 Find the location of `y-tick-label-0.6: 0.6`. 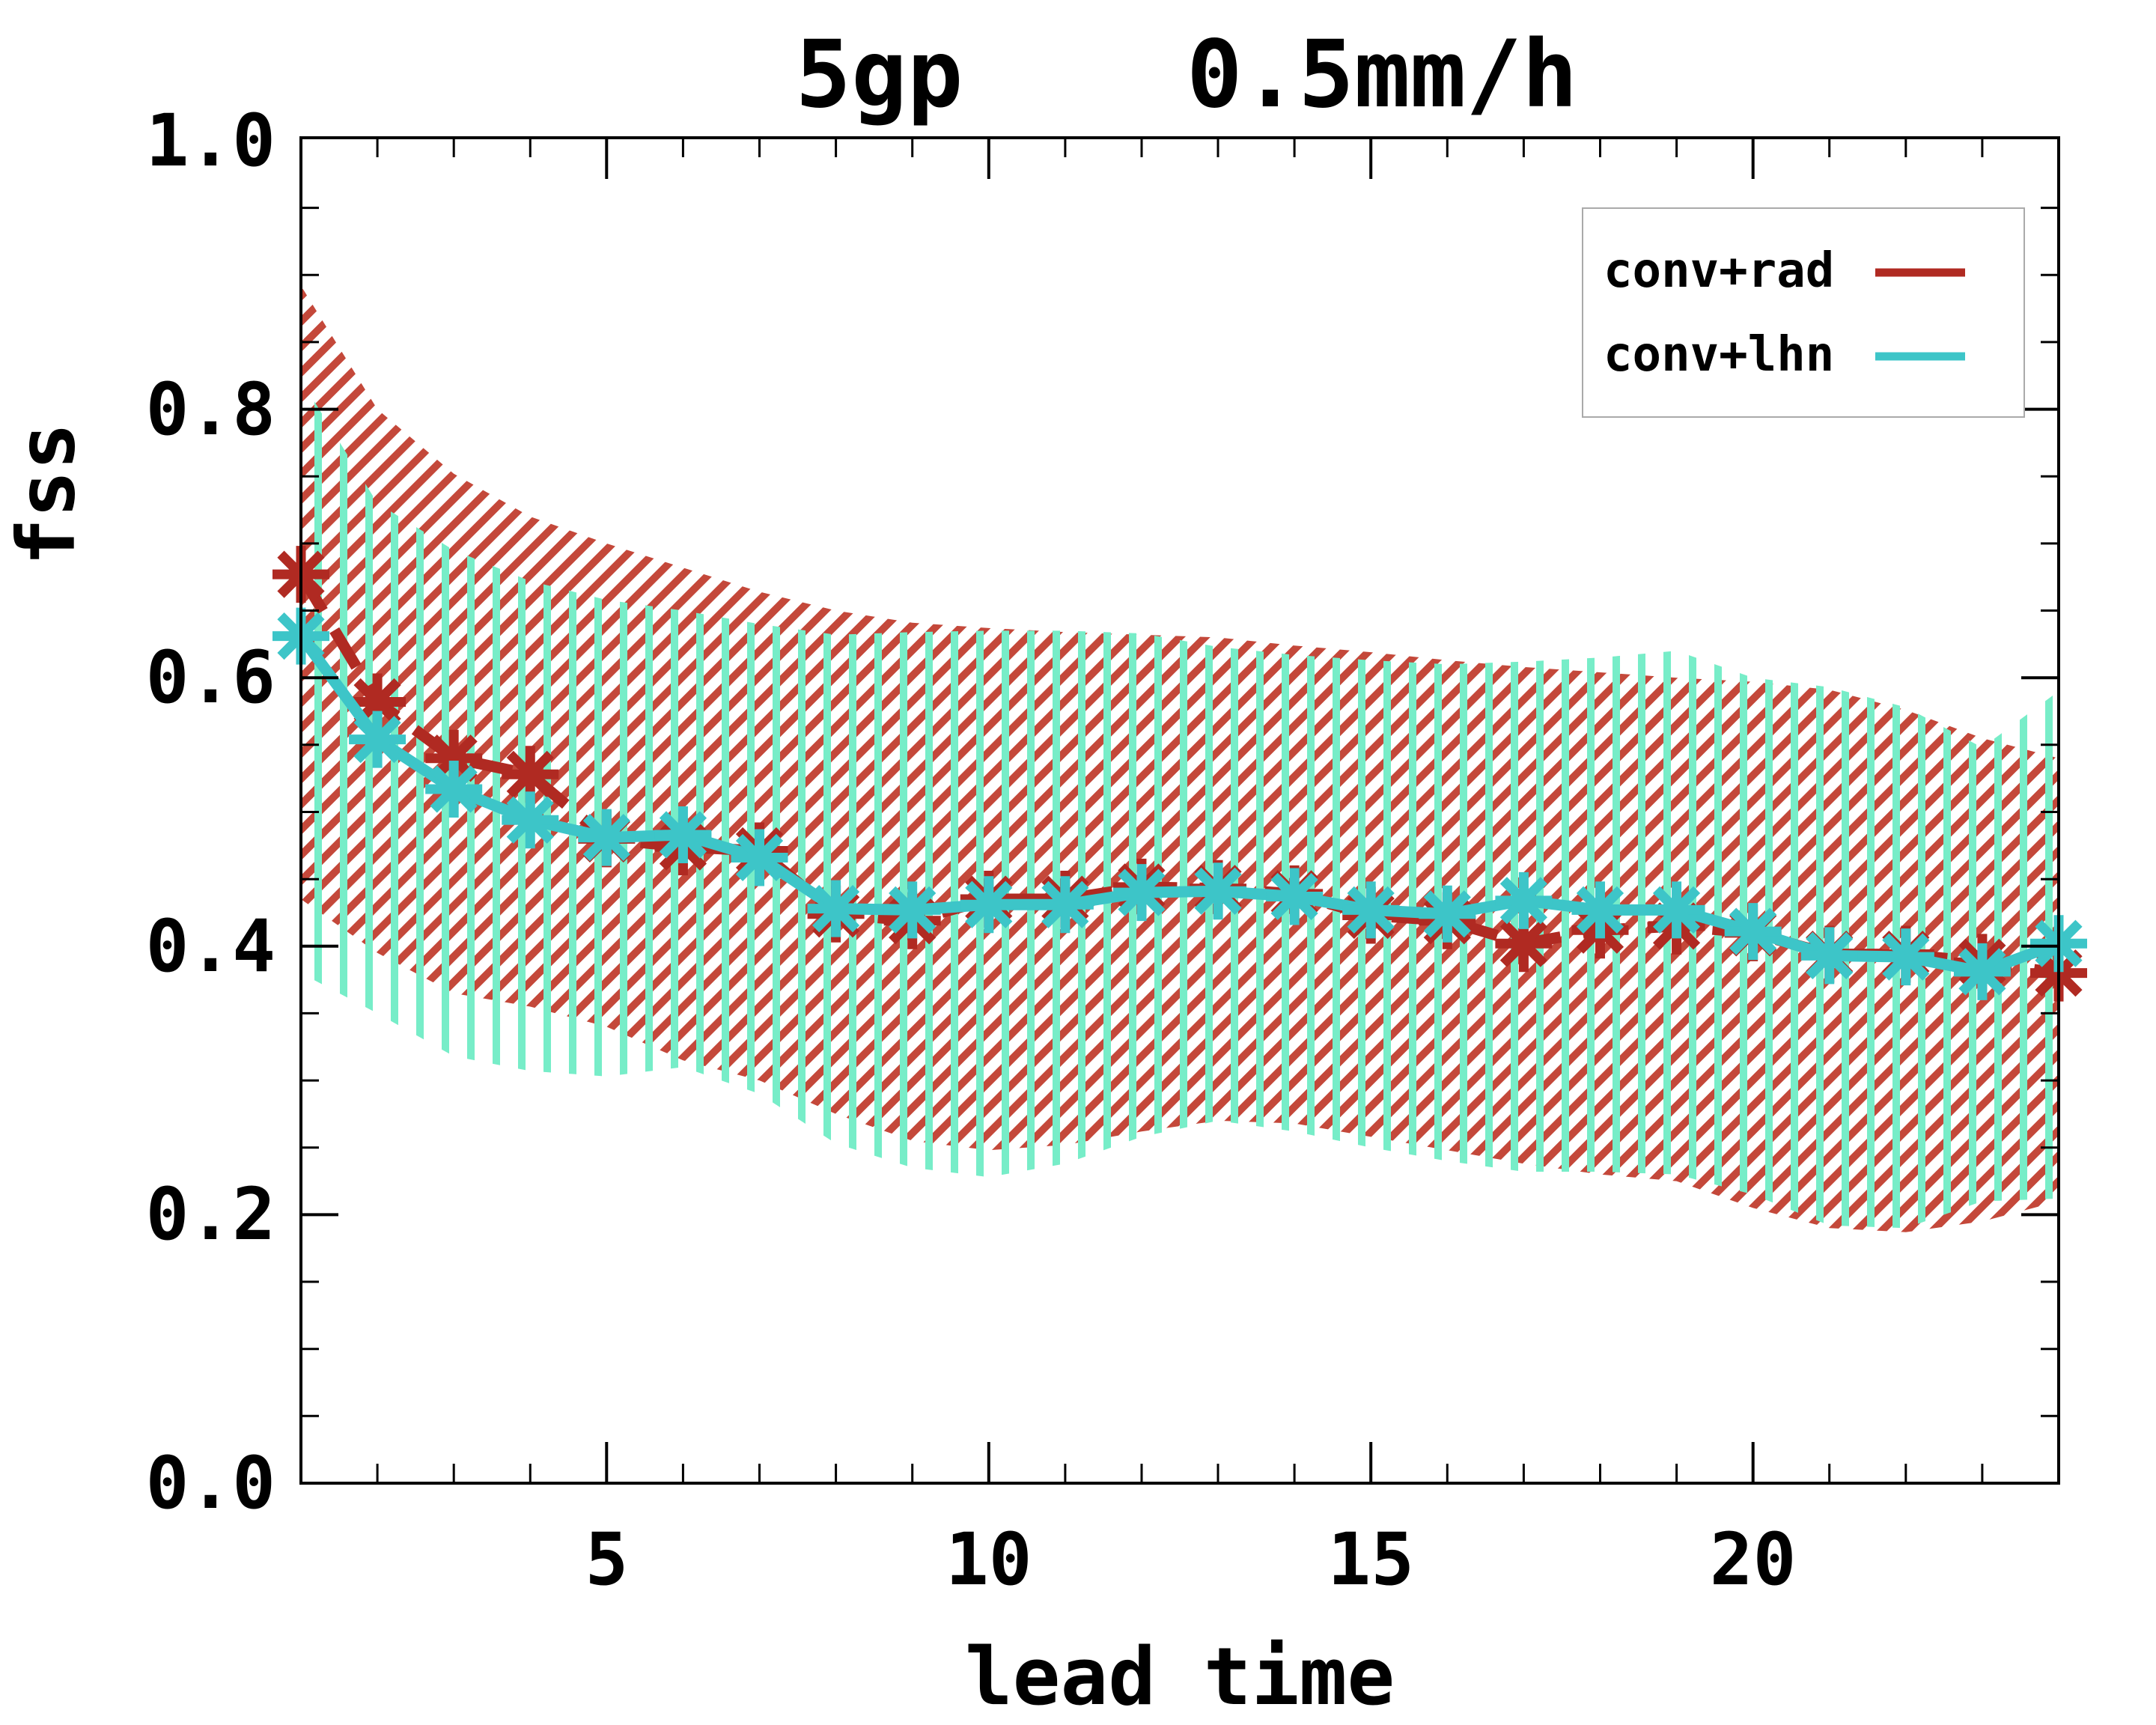

y-tick-label-0.6: 0.6 is located at coordinates (210, 678).